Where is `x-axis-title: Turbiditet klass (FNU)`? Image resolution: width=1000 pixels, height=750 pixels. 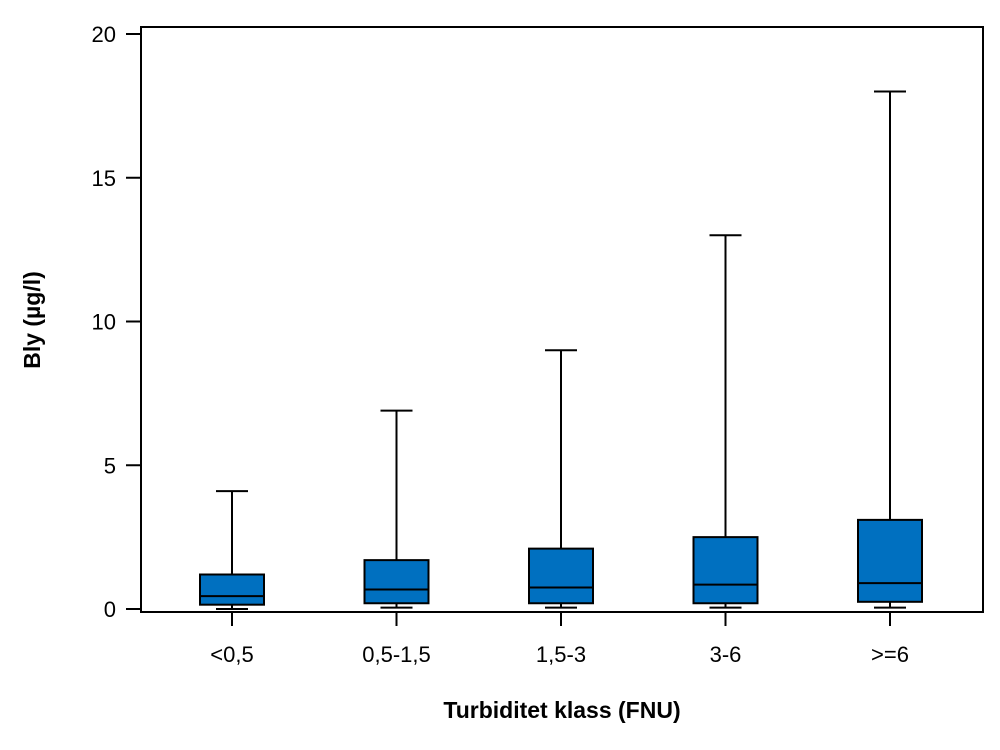 x-axis-title: Turbiditet klass (FNU) is located at coordinates (561, 710).